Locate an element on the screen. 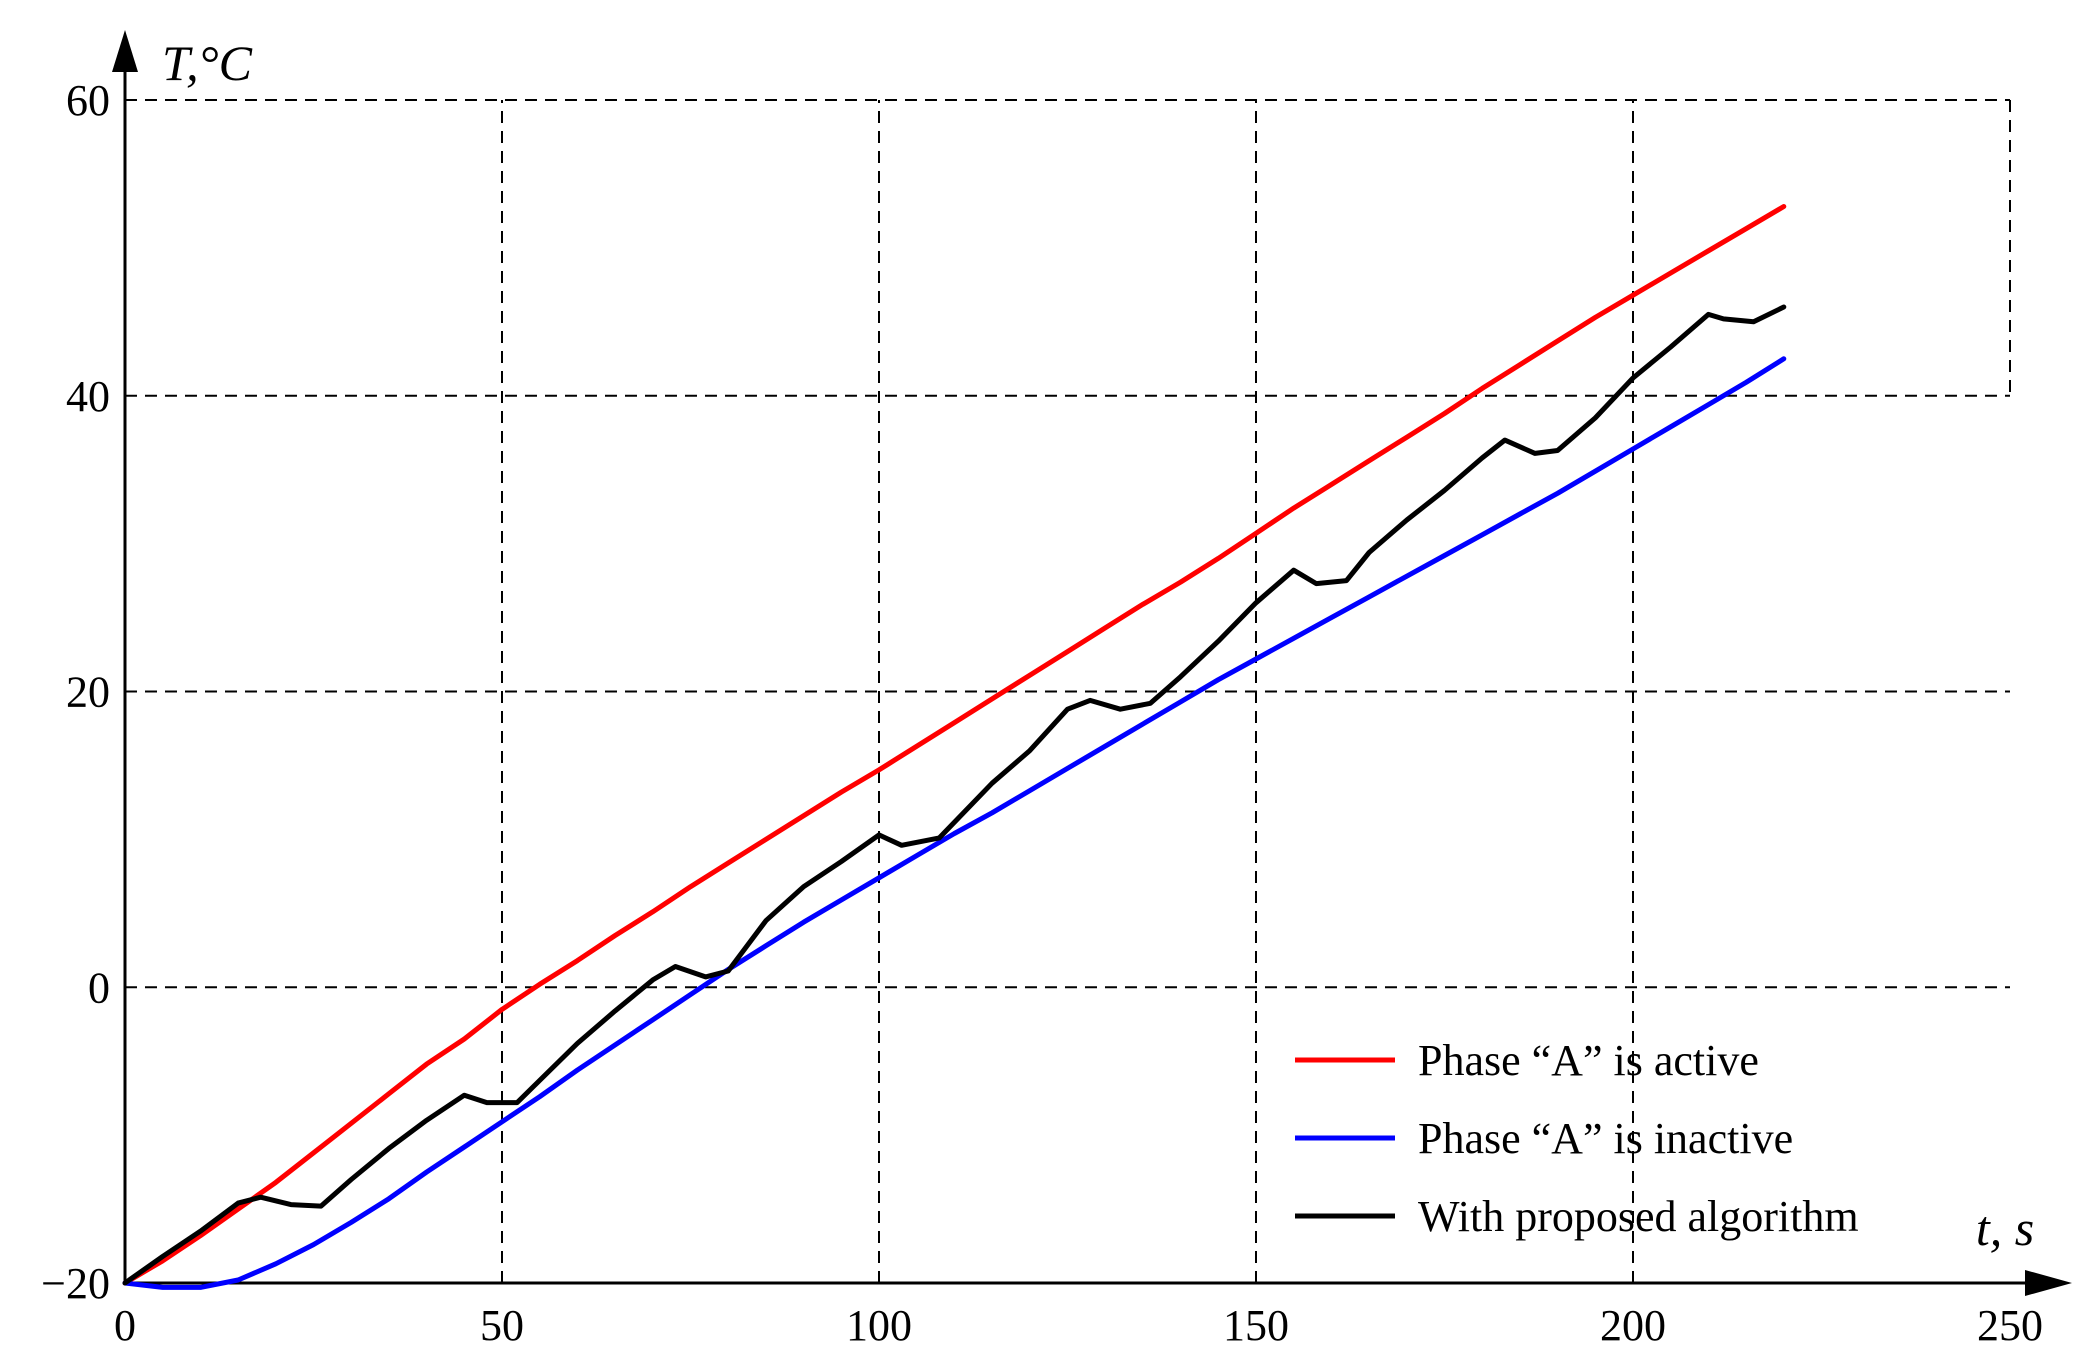 This screenshot has width=2095, height=1357. x-tick-label: 50 is located at coordinates (502, 1325).